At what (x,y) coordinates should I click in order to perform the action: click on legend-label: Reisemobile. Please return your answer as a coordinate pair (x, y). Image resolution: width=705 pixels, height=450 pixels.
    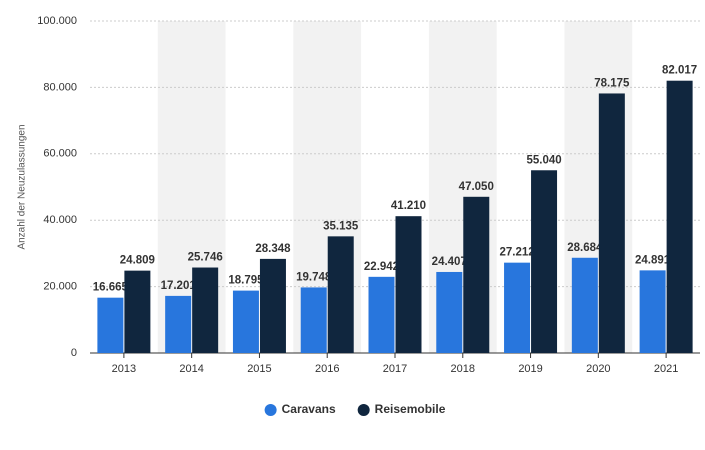
    Looking at the image, I should click on (410, 409).